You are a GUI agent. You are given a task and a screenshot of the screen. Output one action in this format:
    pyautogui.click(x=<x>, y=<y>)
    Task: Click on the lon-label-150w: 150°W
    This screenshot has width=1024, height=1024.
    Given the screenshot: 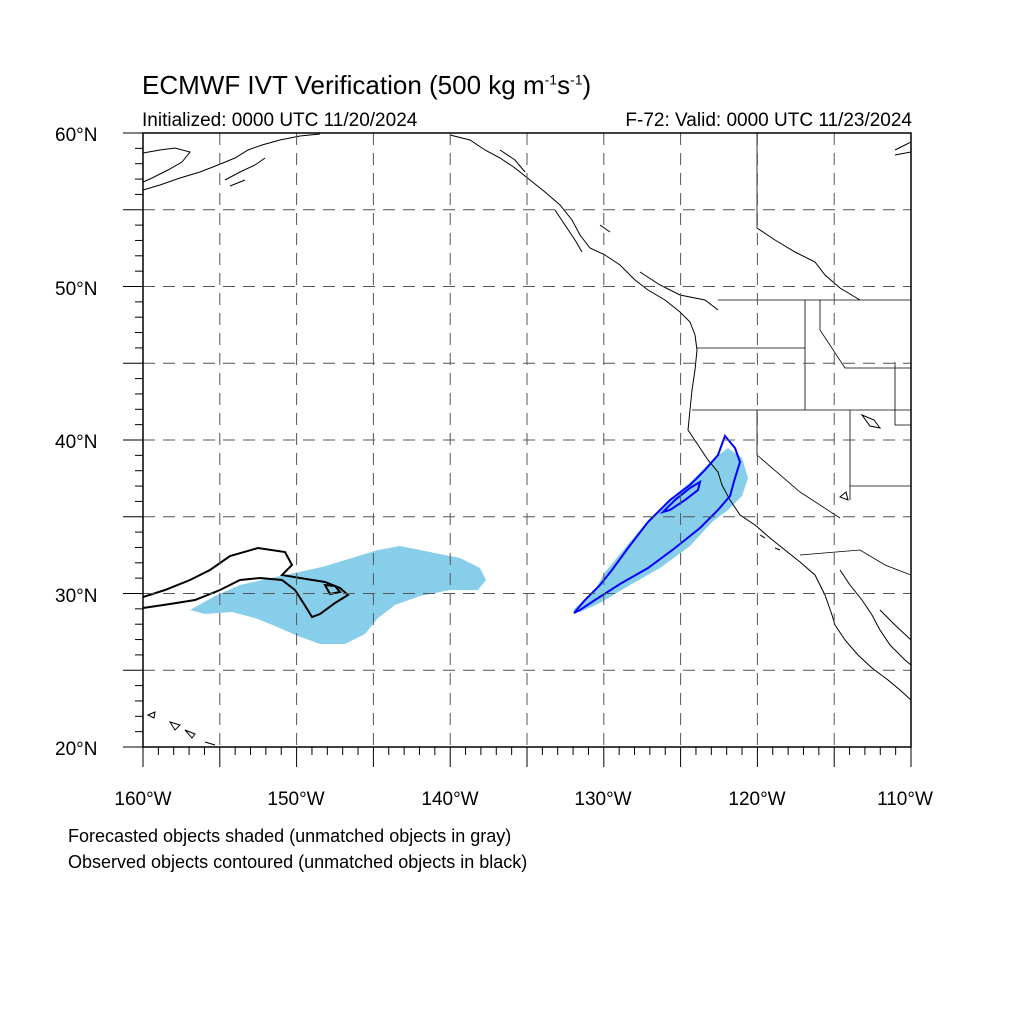 What is the action you would take?
    pyautogui.click(x=295, y=799)
    